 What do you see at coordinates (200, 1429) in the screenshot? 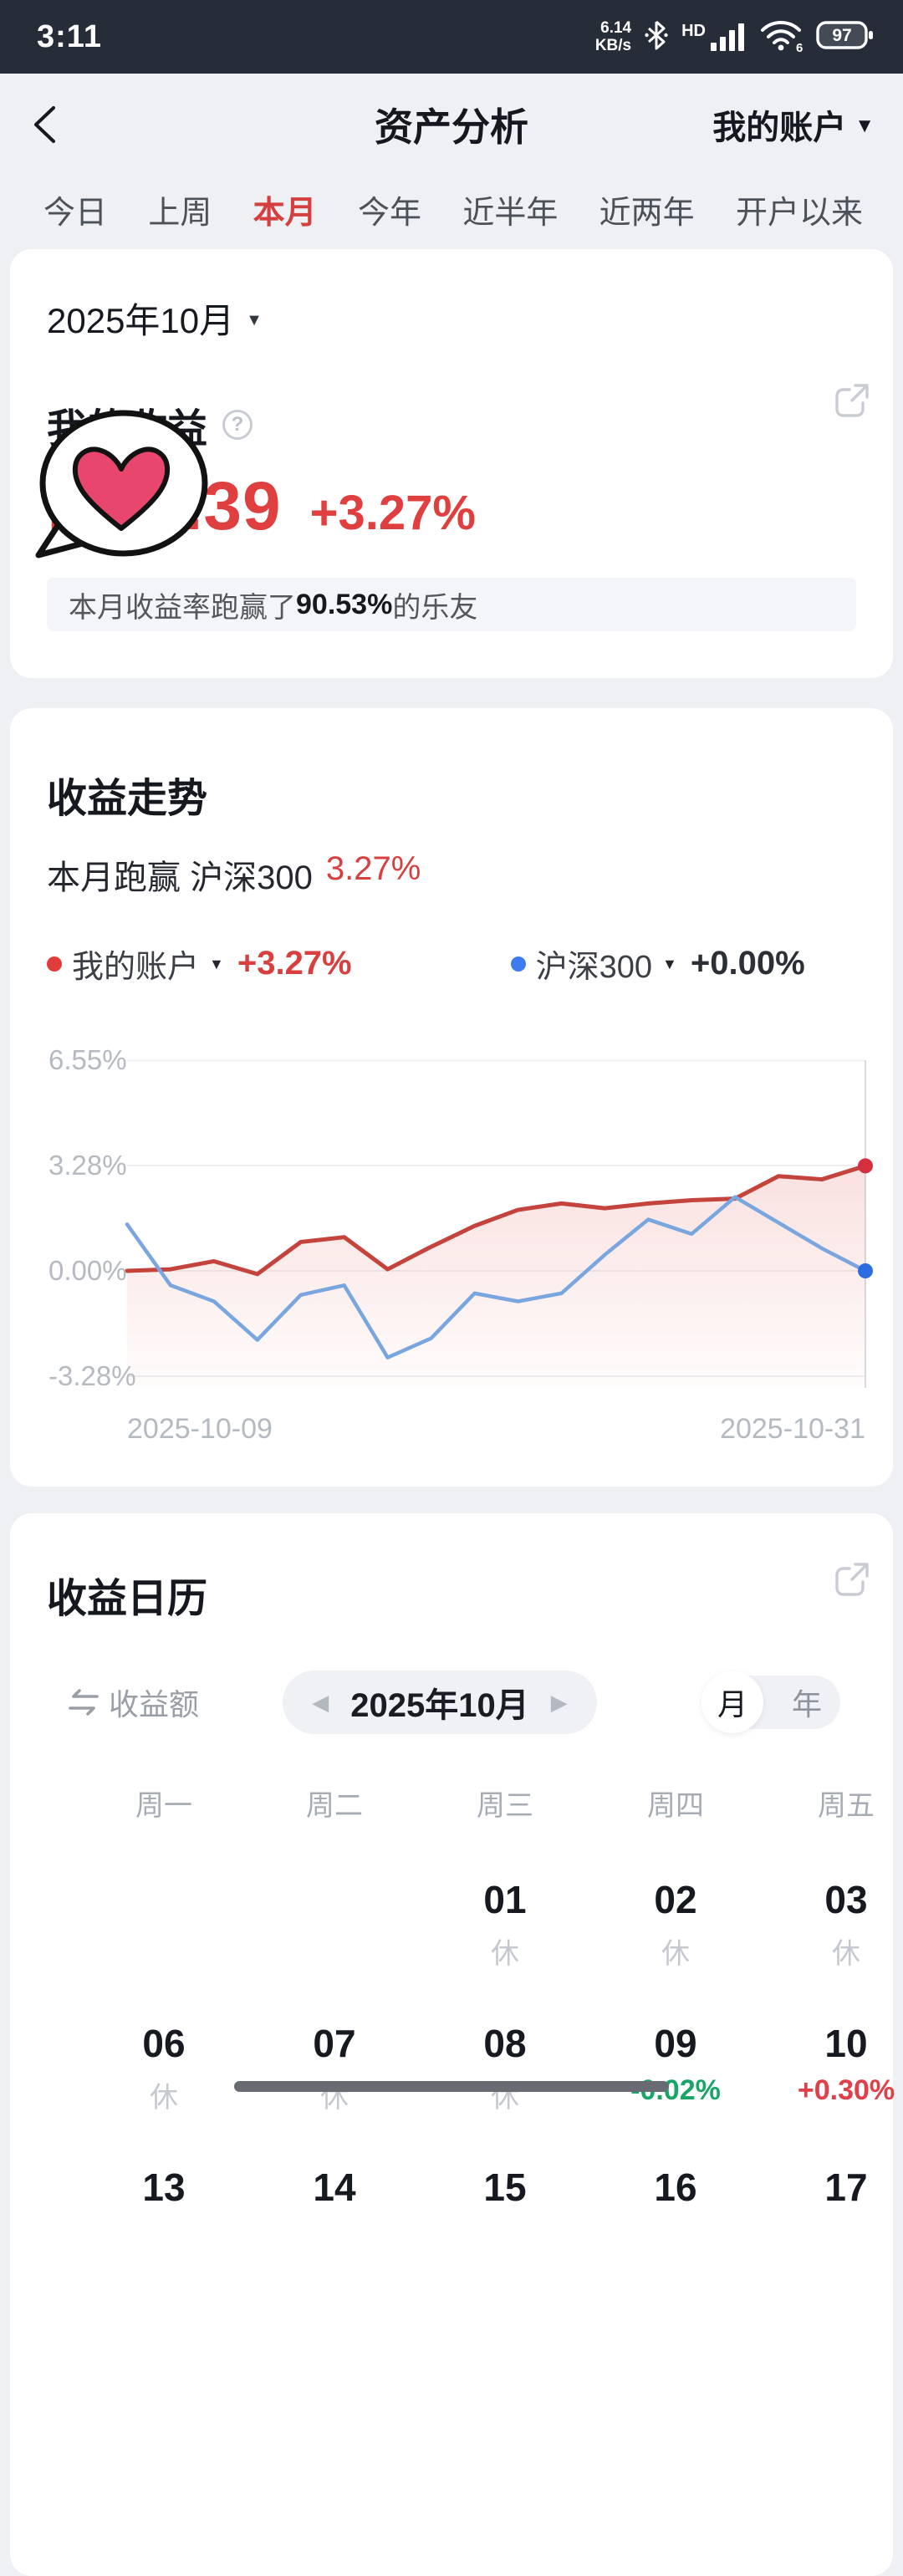
I see `x-tick-start: 2025-10-09` at bounding box center [200, 1429].